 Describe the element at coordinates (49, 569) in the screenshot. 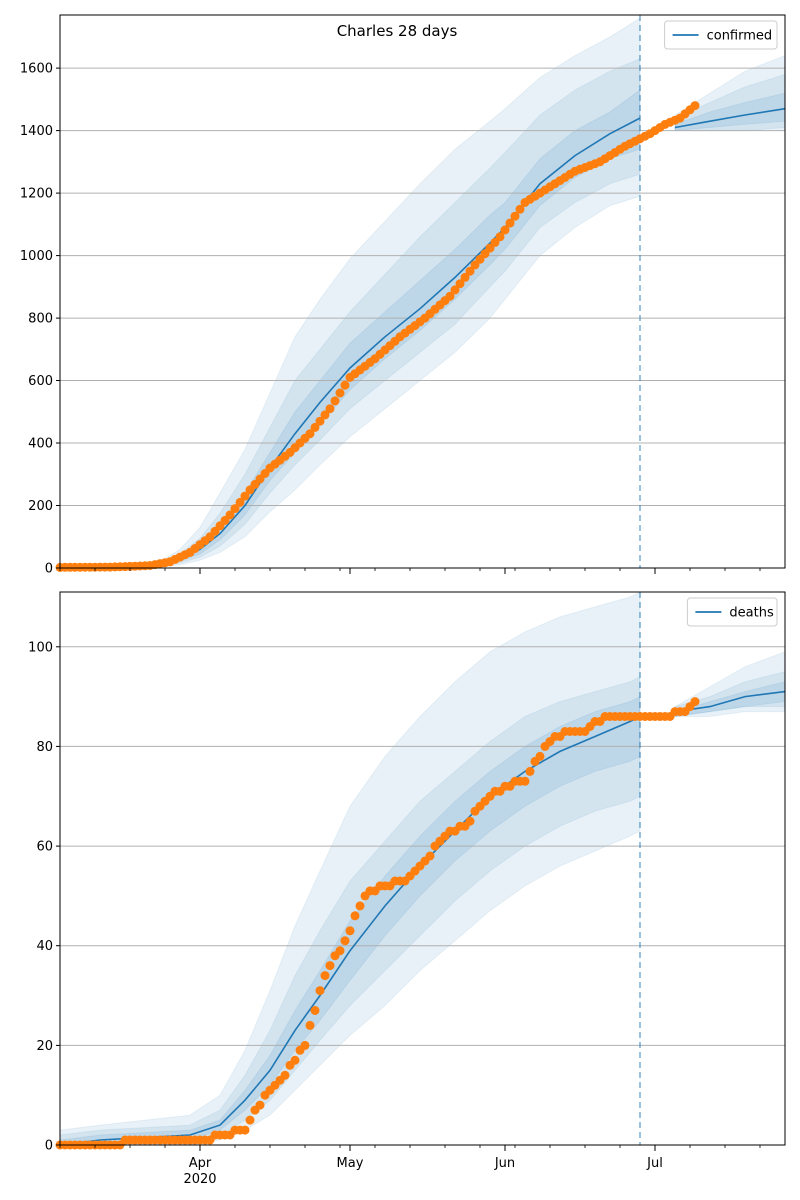

I see `confirmed-y-tick-label: 0` at that location.